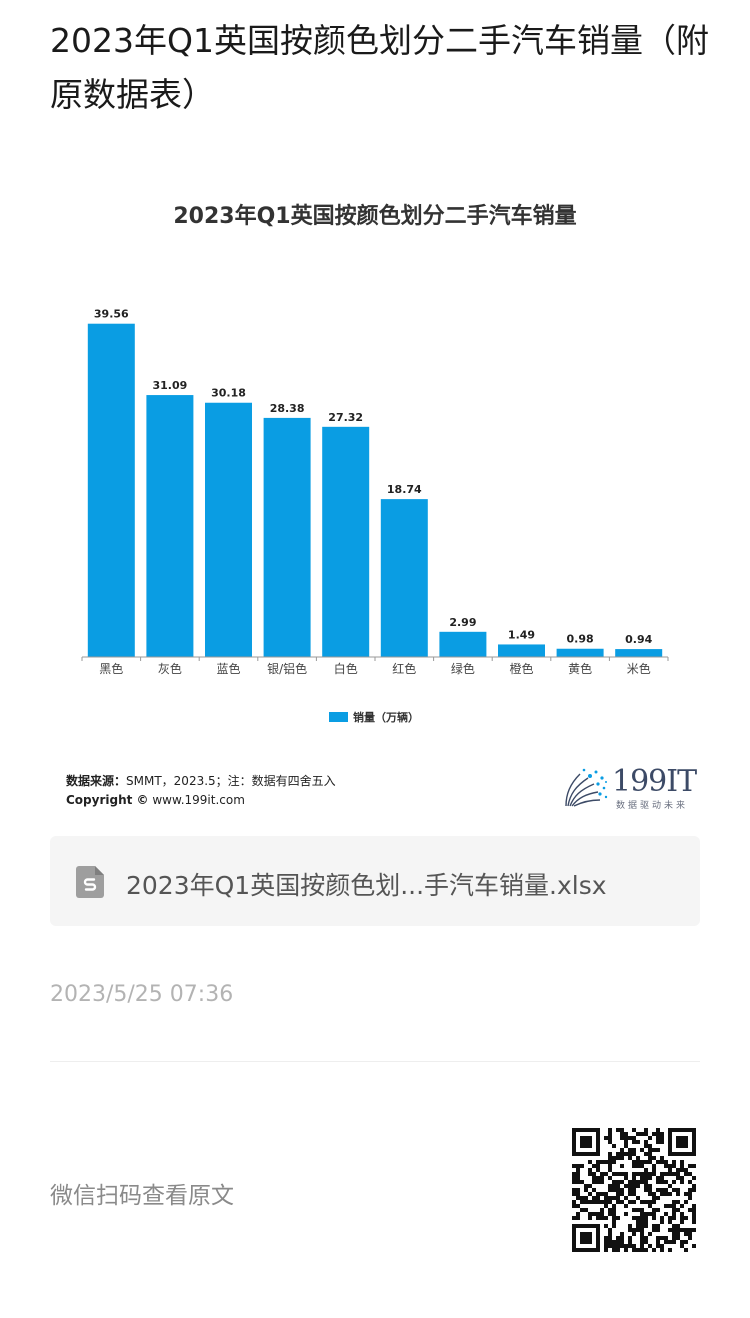  I want to click on copyright-note: Copyright © www.199it.com, so click(155, 800).